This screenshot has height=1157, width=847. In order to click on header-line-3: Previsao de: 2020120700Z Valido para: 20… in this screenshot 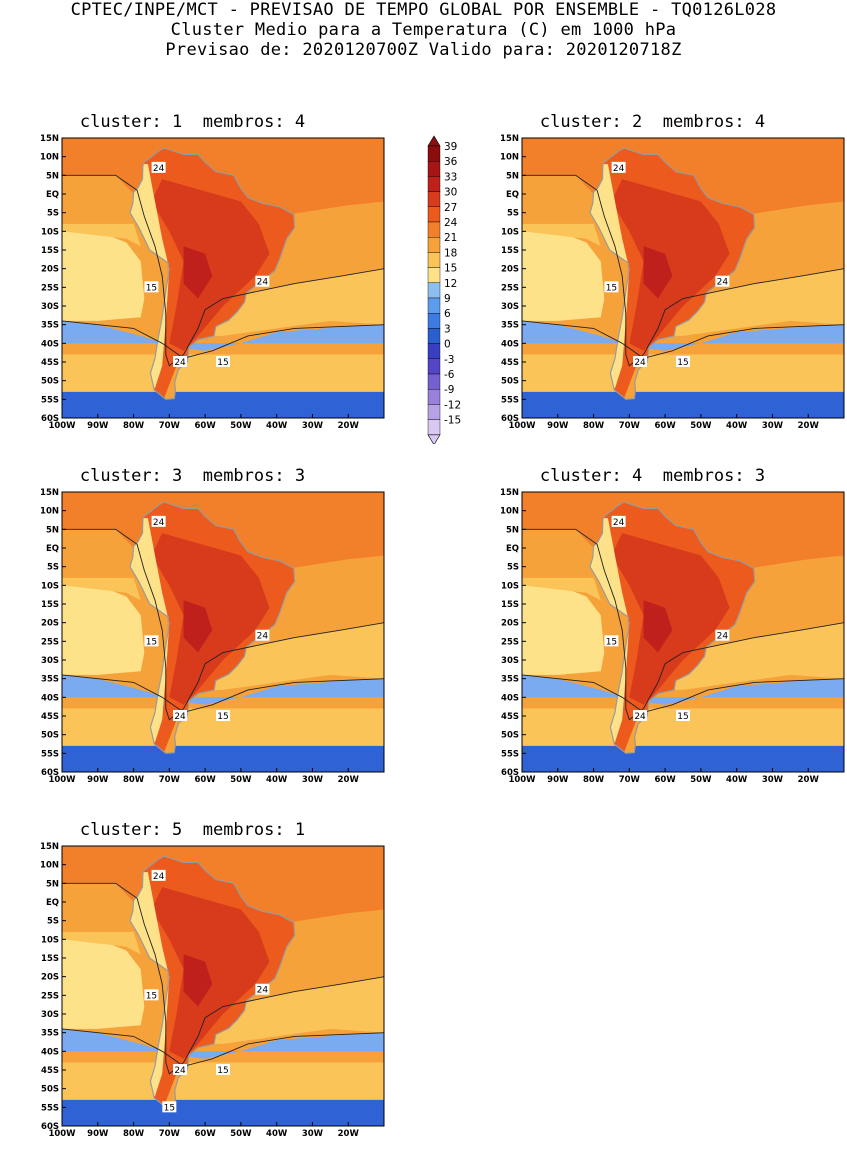, I will do `click(423, 50)`.